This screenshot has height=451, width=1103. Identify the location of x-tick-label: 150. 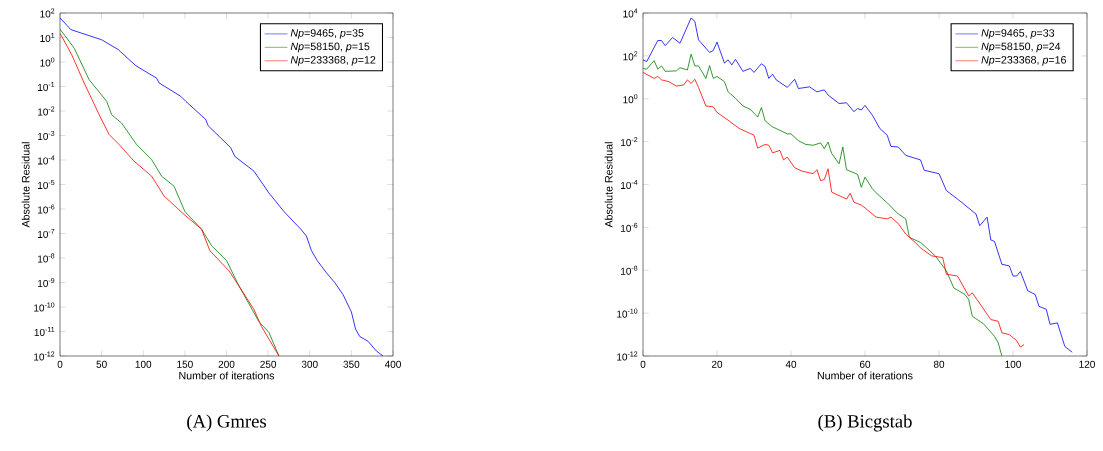
(185, 364).